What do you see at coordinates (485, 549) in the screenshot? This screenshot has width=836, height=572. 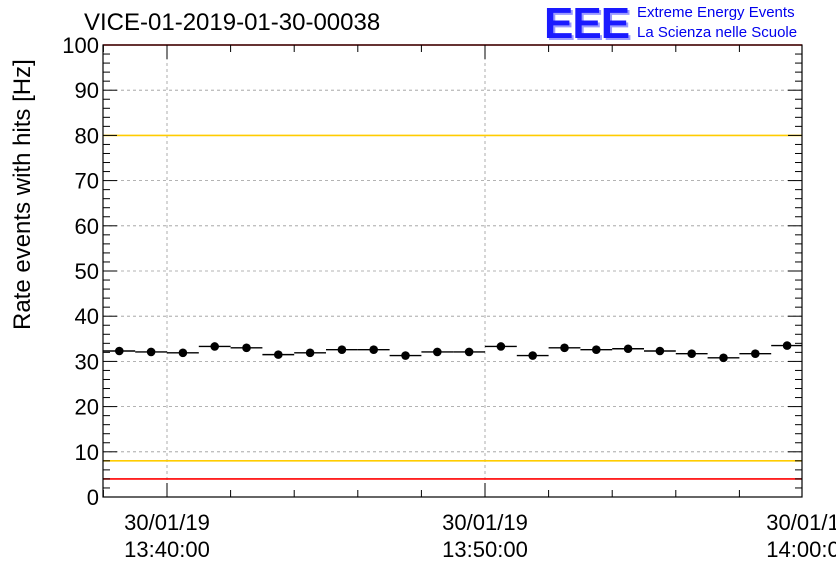 I see `x-tick-time-label: 13:50:00` at bounding box center [485, 549].